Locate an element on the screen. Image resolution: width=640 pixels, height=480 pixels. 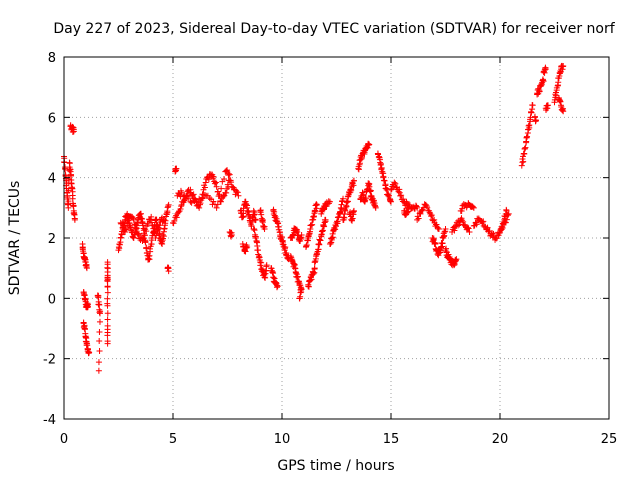
y-tick-label: 2 is located at coordinates (52, 239).